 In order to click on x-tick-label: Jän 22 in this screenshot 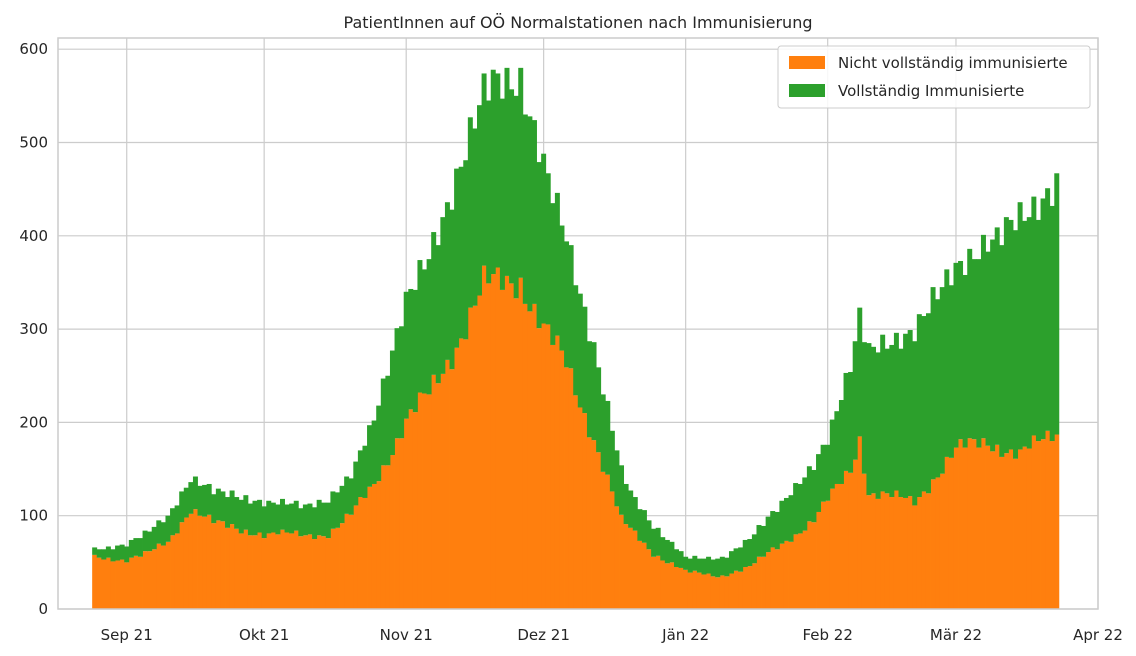, I will do `click(685, 635)`.